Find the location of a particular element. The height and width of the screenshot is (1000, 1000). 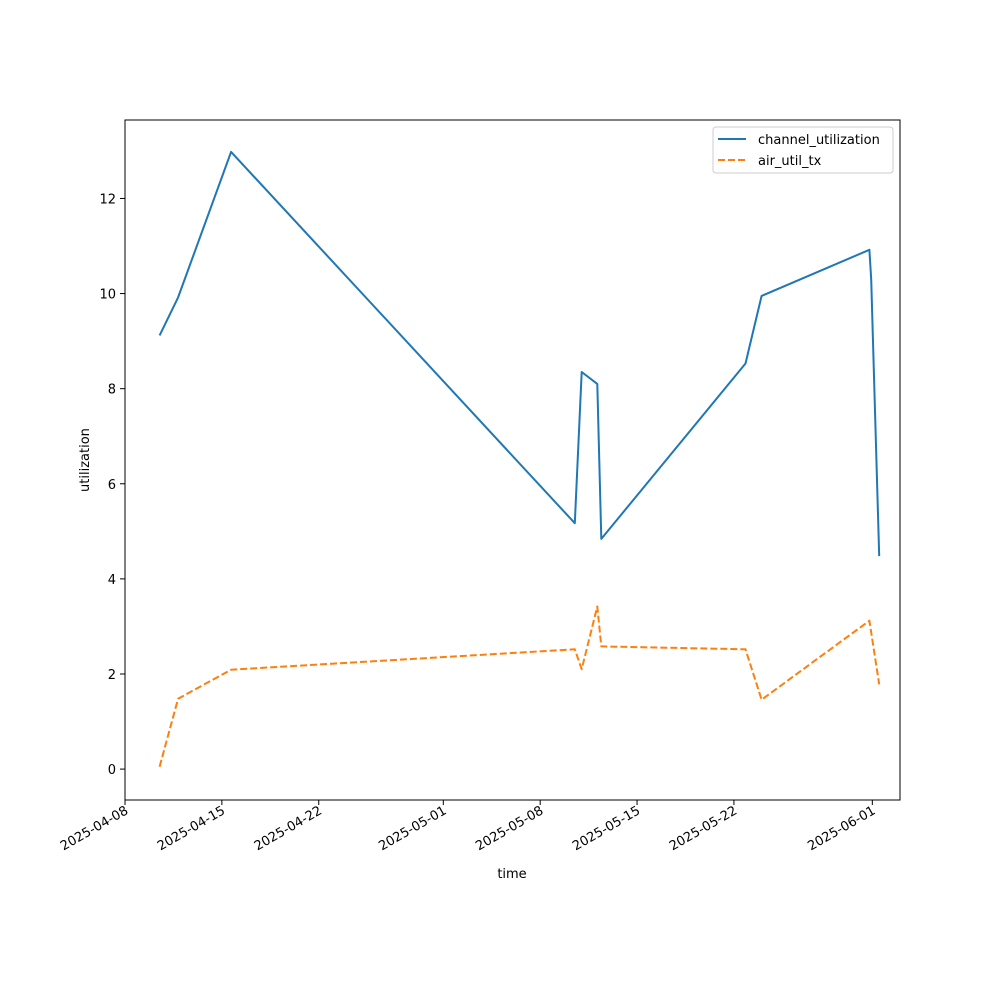

legend: channel_utilization air_util_tx is located at coordinates (803, 150).